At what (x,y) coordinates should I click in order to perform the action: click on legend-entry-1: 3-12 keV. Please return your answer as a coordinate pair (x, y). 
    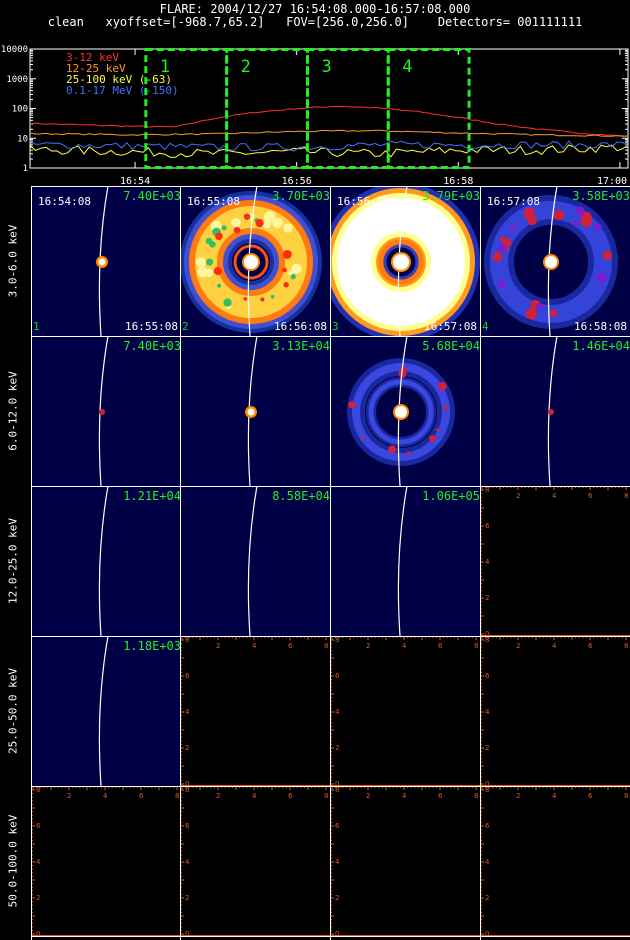
    Looking at the image, I should click on (92, 57).